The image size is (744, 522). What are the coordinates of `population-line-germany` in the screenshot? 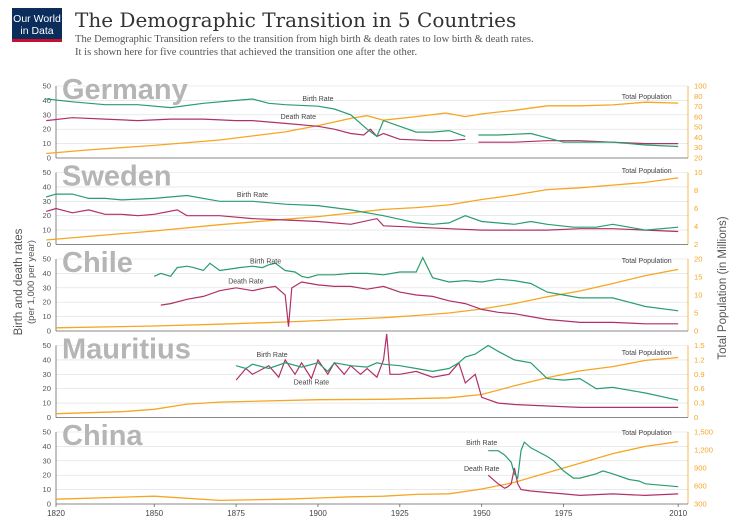 It's located at (362, 128).